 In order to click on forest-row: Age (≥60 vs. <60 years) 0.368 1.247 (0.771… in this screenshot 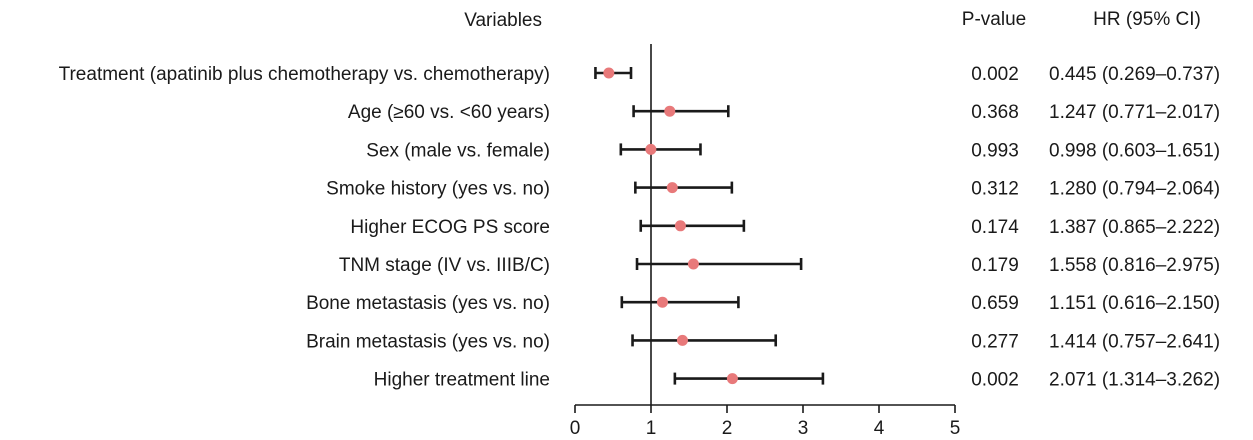, I will do `click(784, 112)`.